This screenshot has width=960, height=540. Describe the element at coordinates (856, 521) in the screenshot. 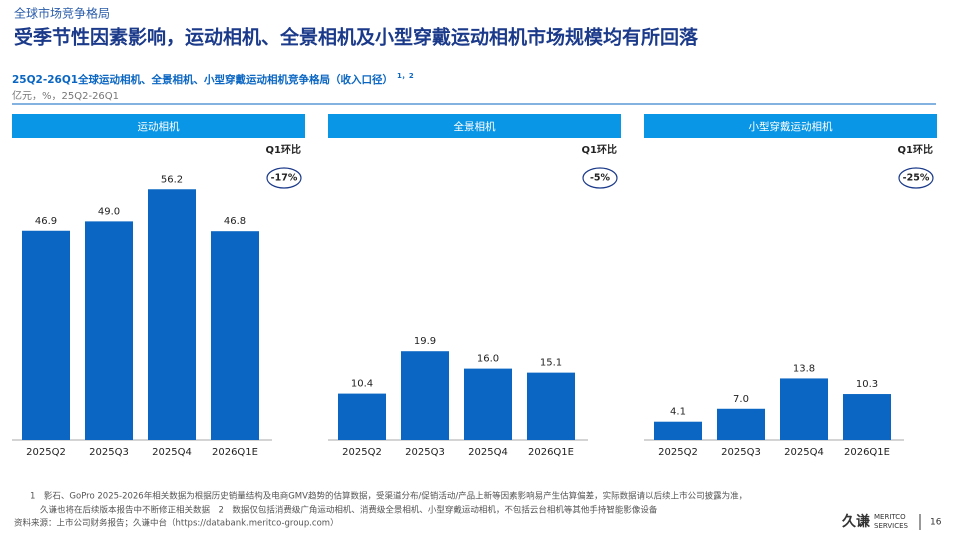

I see `brand-cn: 久谦` at that location.